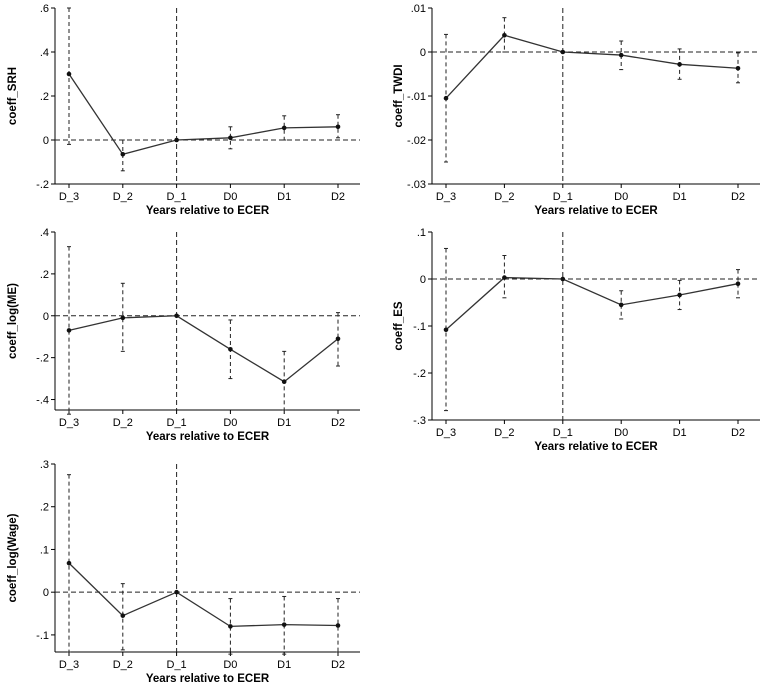 The width and height of the screenshot is (767, 686). What do you see at coordinates (416, 185) in the screenshot?
I see `y-tick-label: -.03` at bounding box center [416, 185].